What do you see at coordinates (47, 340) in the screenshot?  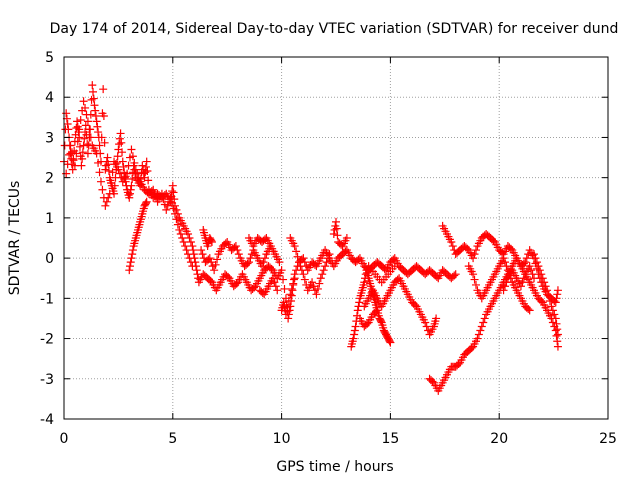 I see `y-tick-label: -2` at bounding box center [47, 340].